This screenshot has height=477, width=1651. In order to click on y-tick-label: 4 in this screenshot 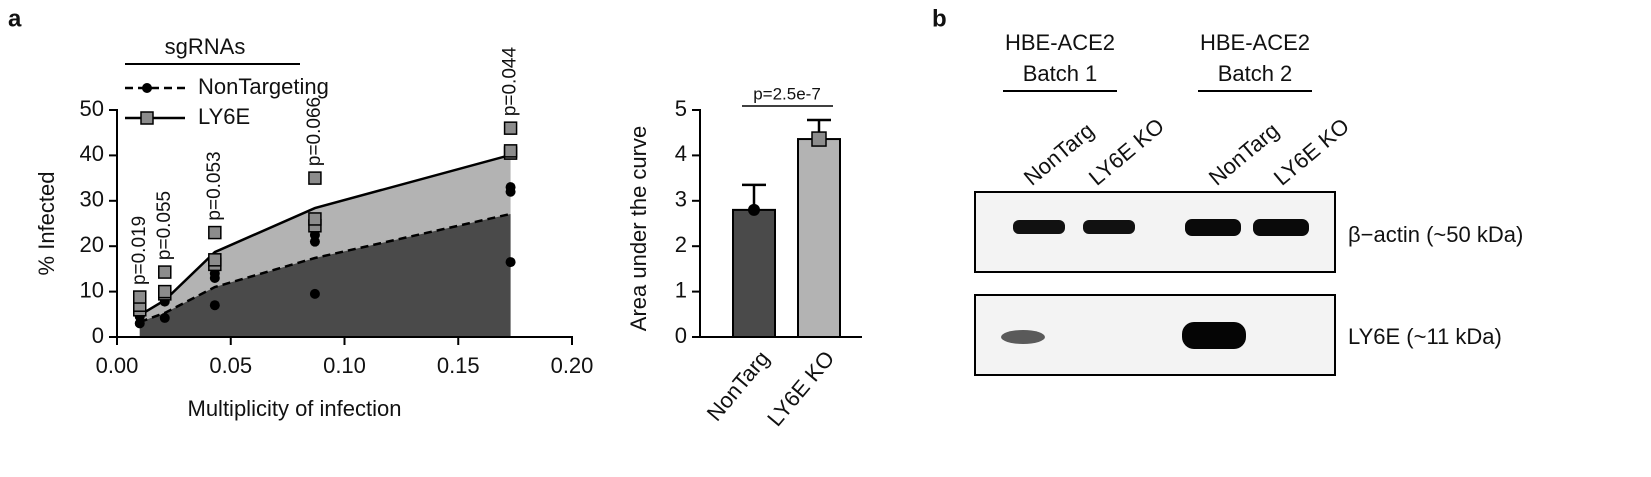, I will do `click(681, 153)`.